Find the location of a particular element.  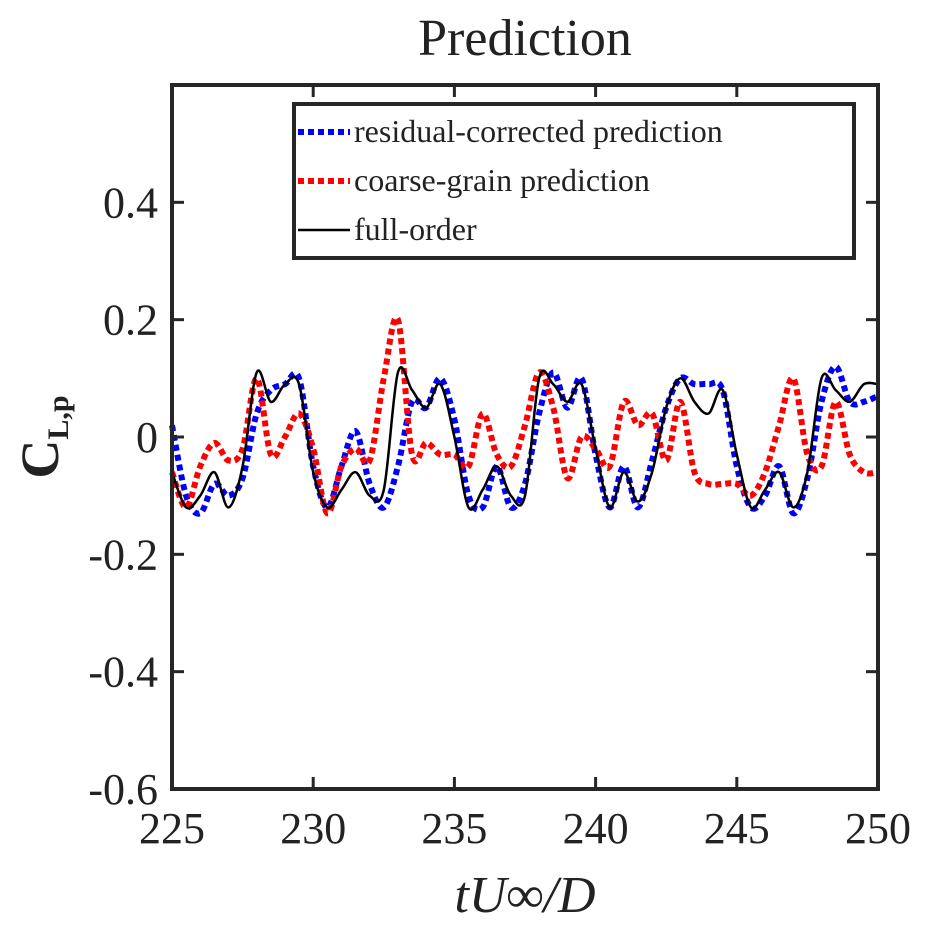

legend-label-residual: residual-corrected prediction is located at coordinates (538, 131).